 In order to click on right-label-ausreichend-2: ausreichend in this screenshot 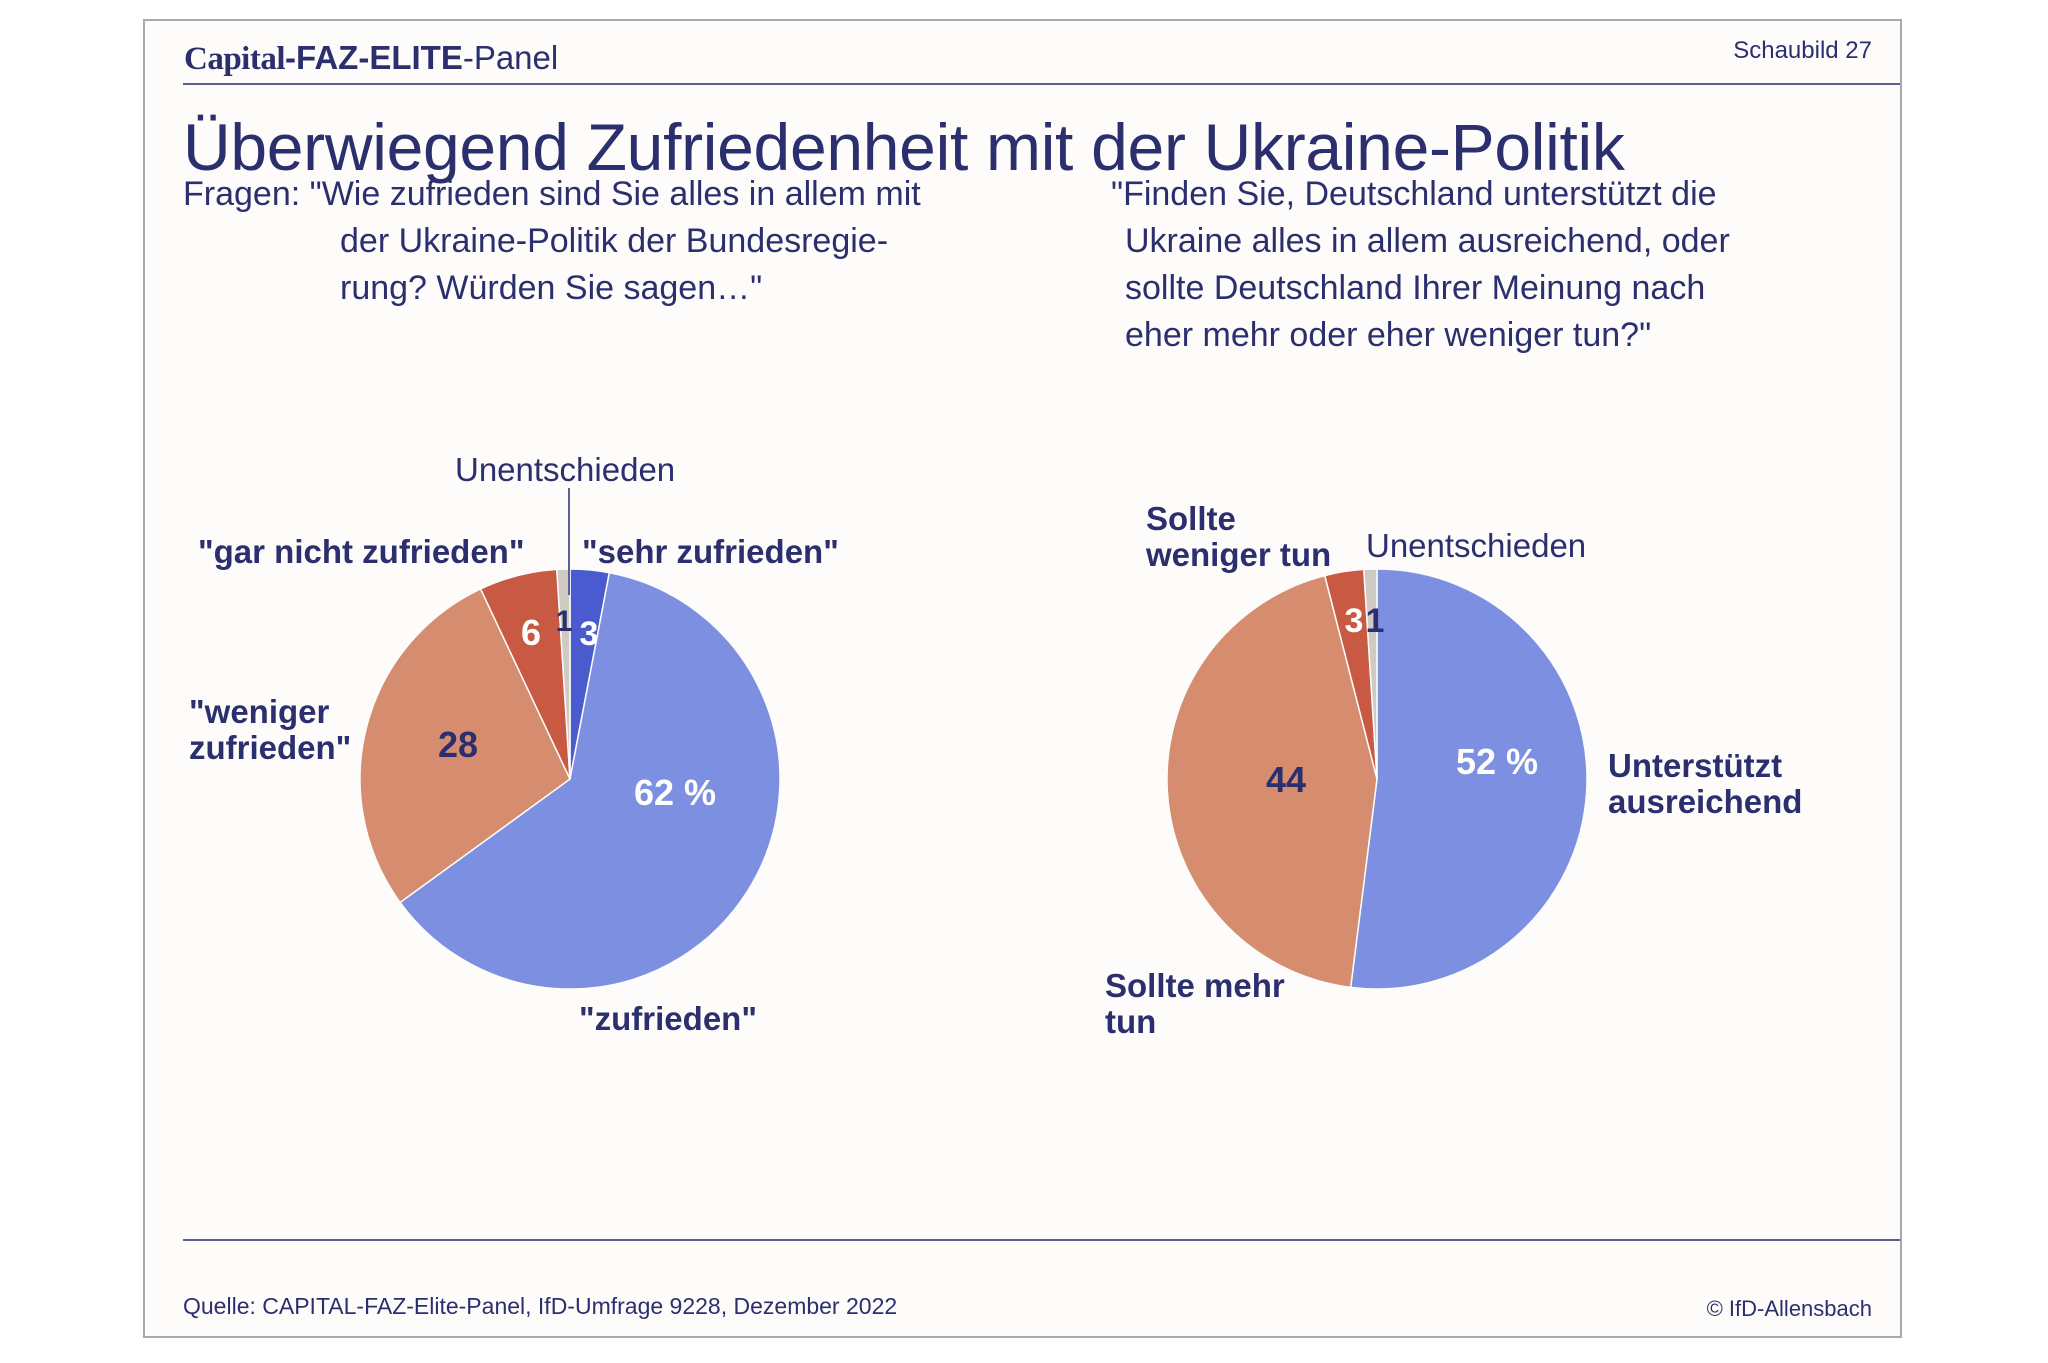, I will do `click(1705, 801)`.